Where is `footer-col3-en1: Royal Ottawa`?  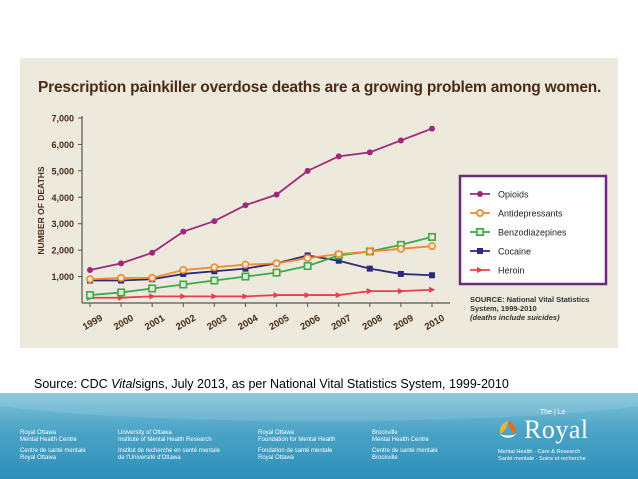
footer-col3-en1: Royal Ottawa is located at coordinates (276, 433).